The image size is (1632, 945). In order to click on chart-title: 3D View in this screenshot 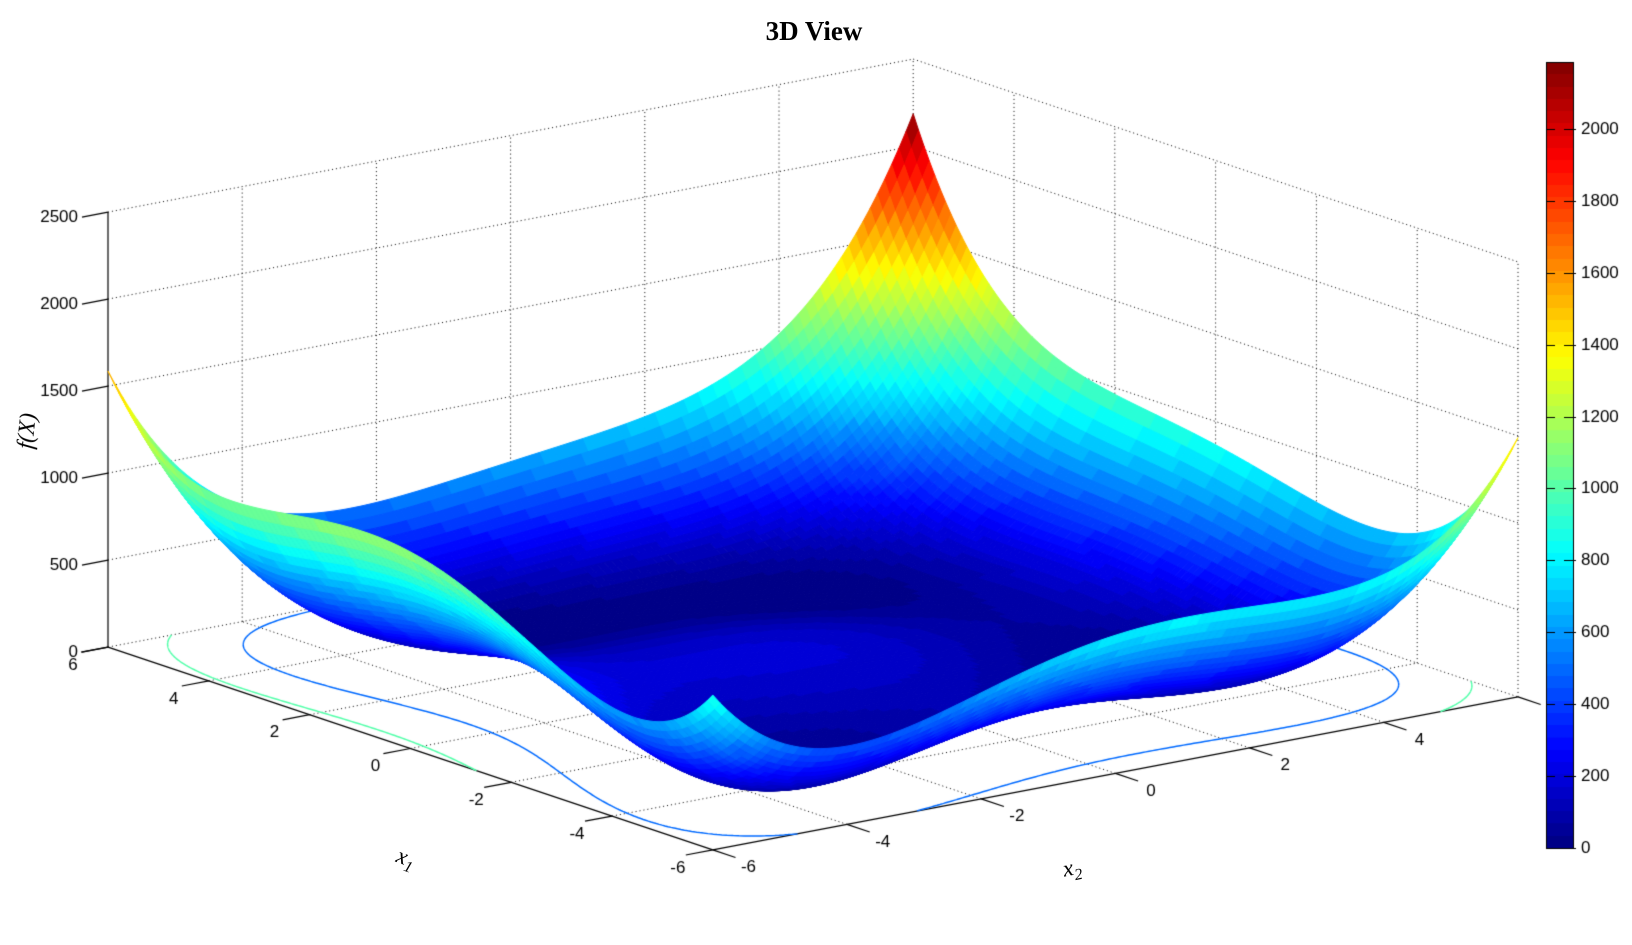, I will do `click(814, 31)`.